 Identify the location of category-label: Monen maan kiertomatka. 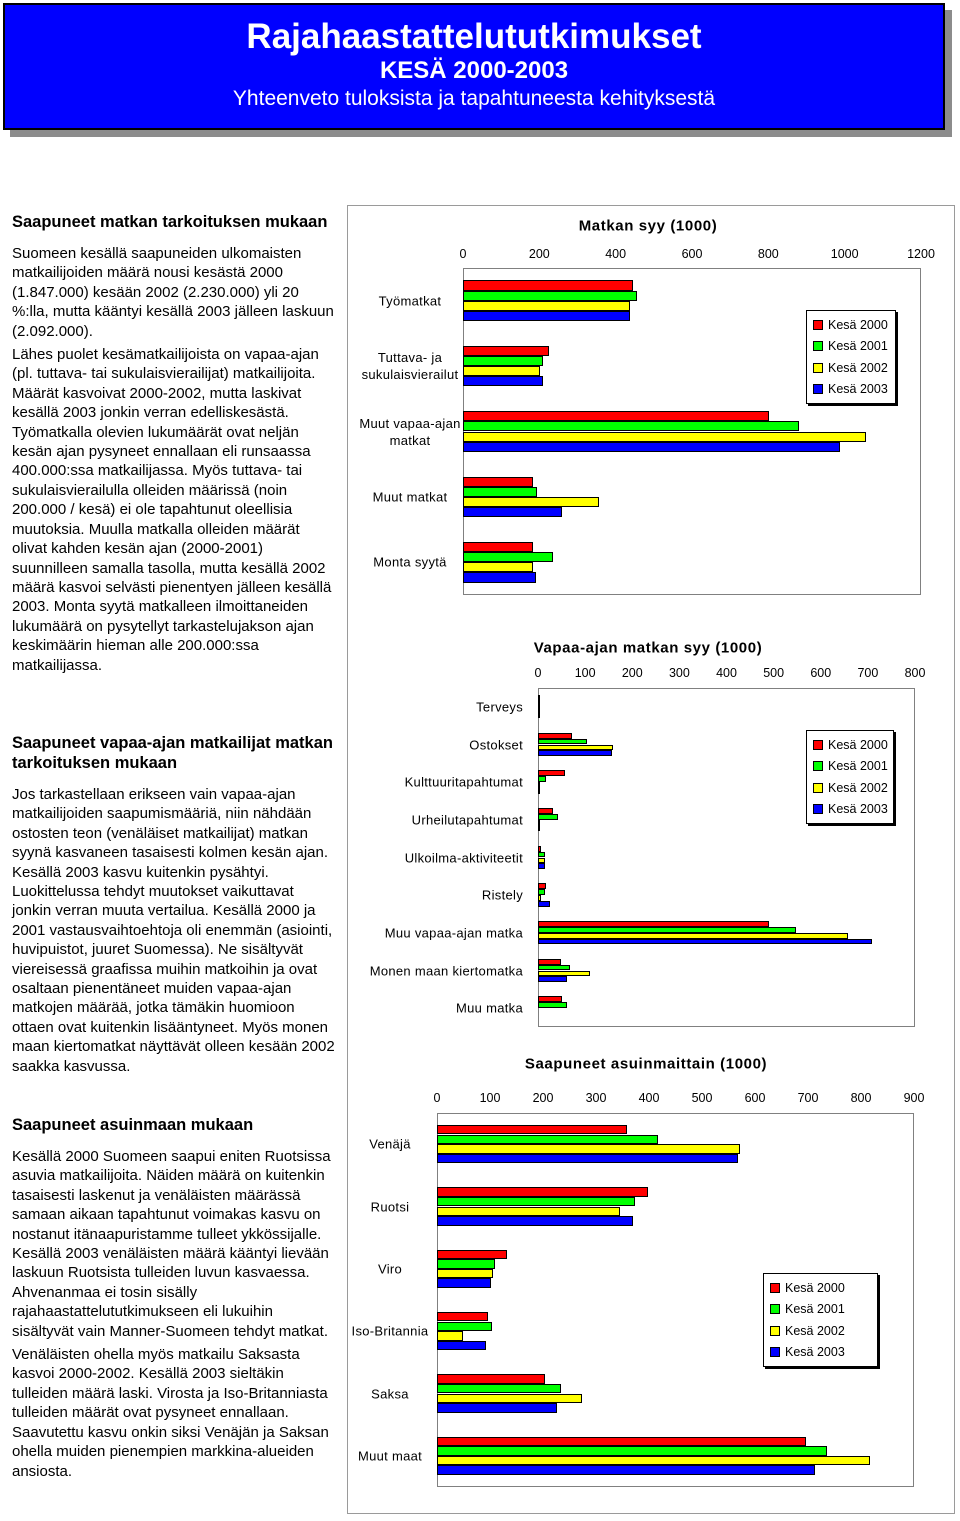
(446, 970).